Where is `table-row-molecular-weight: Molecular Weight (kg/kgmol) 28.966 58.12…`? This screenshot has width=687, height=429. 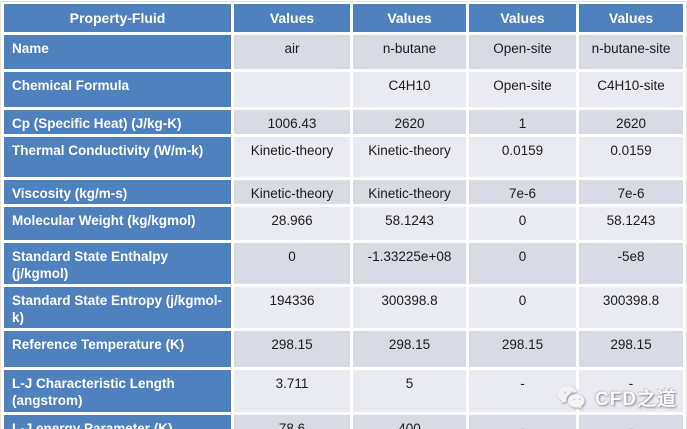 table-row-molecular-weight: Molecular Weight (kg/kgmol) 28.966 58.12… is located at coordinates (343, 223).